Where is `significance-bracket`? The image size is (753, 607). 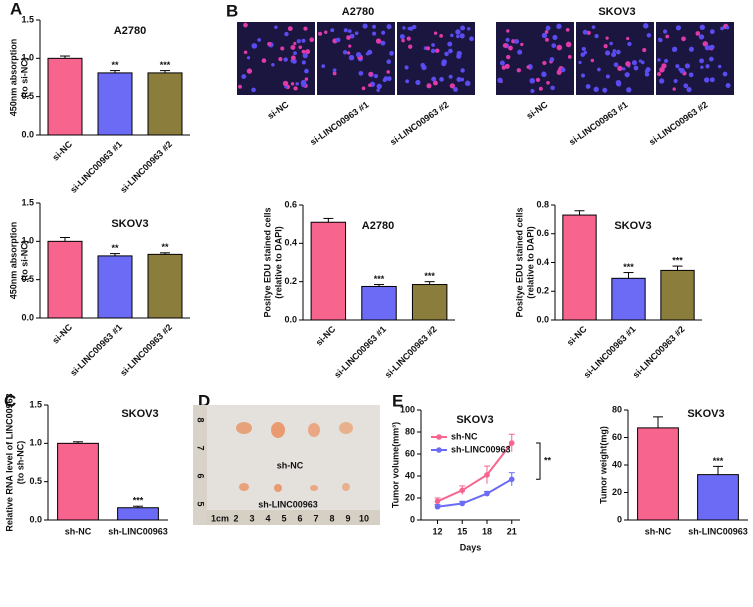 significance-bracket is located at coordinates (538, 461).